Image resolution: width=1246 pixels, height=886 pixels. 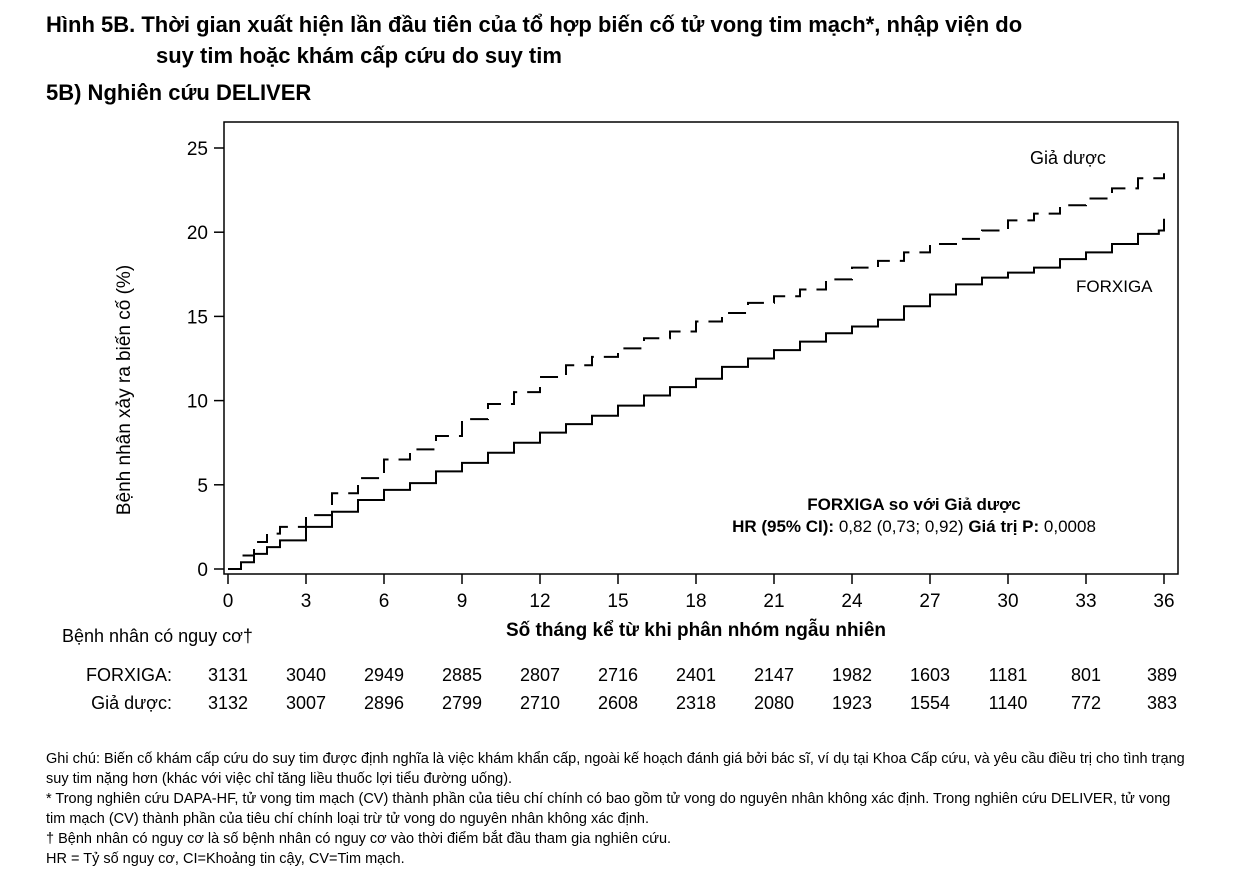 What do you see at coordinates (228, 675) in the screenshot?
I see `risk-cell: 3131` at bounding box center [228, 675].